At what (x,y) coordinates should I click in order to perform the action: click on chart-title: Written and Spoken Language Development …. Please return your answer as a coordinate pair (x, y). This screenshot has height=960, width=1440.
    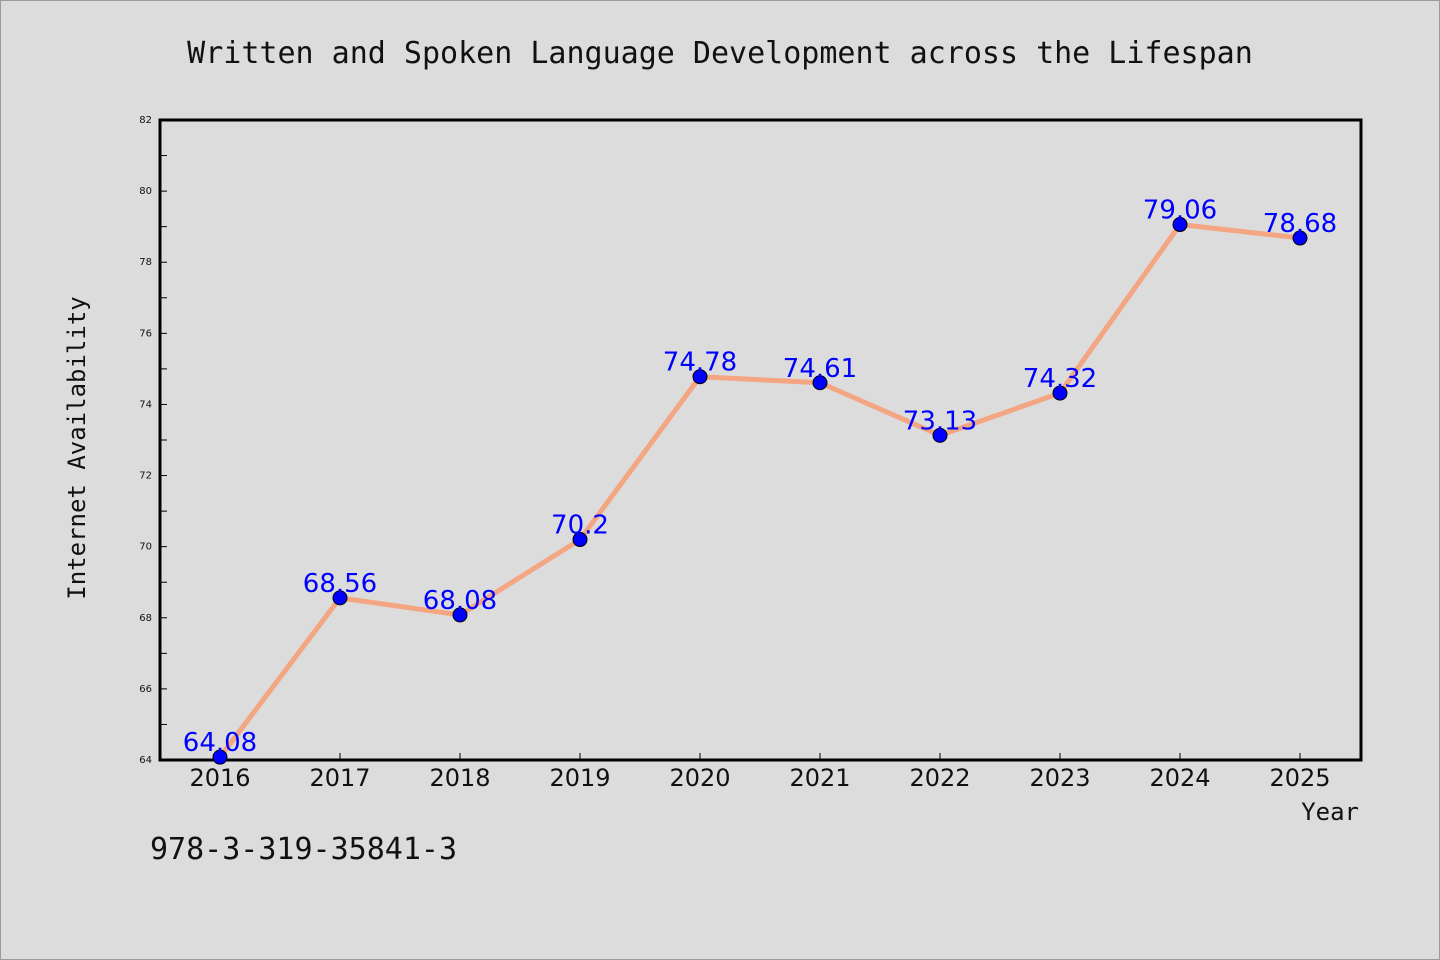
    Looking at the image, I should click on (720, 53).